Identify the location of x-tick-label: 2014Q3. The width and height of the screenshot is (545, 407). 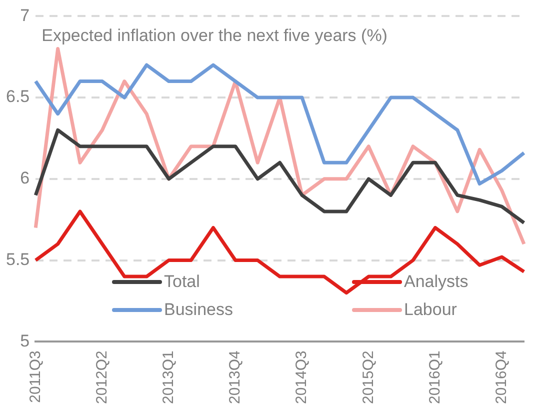
(301, 377).